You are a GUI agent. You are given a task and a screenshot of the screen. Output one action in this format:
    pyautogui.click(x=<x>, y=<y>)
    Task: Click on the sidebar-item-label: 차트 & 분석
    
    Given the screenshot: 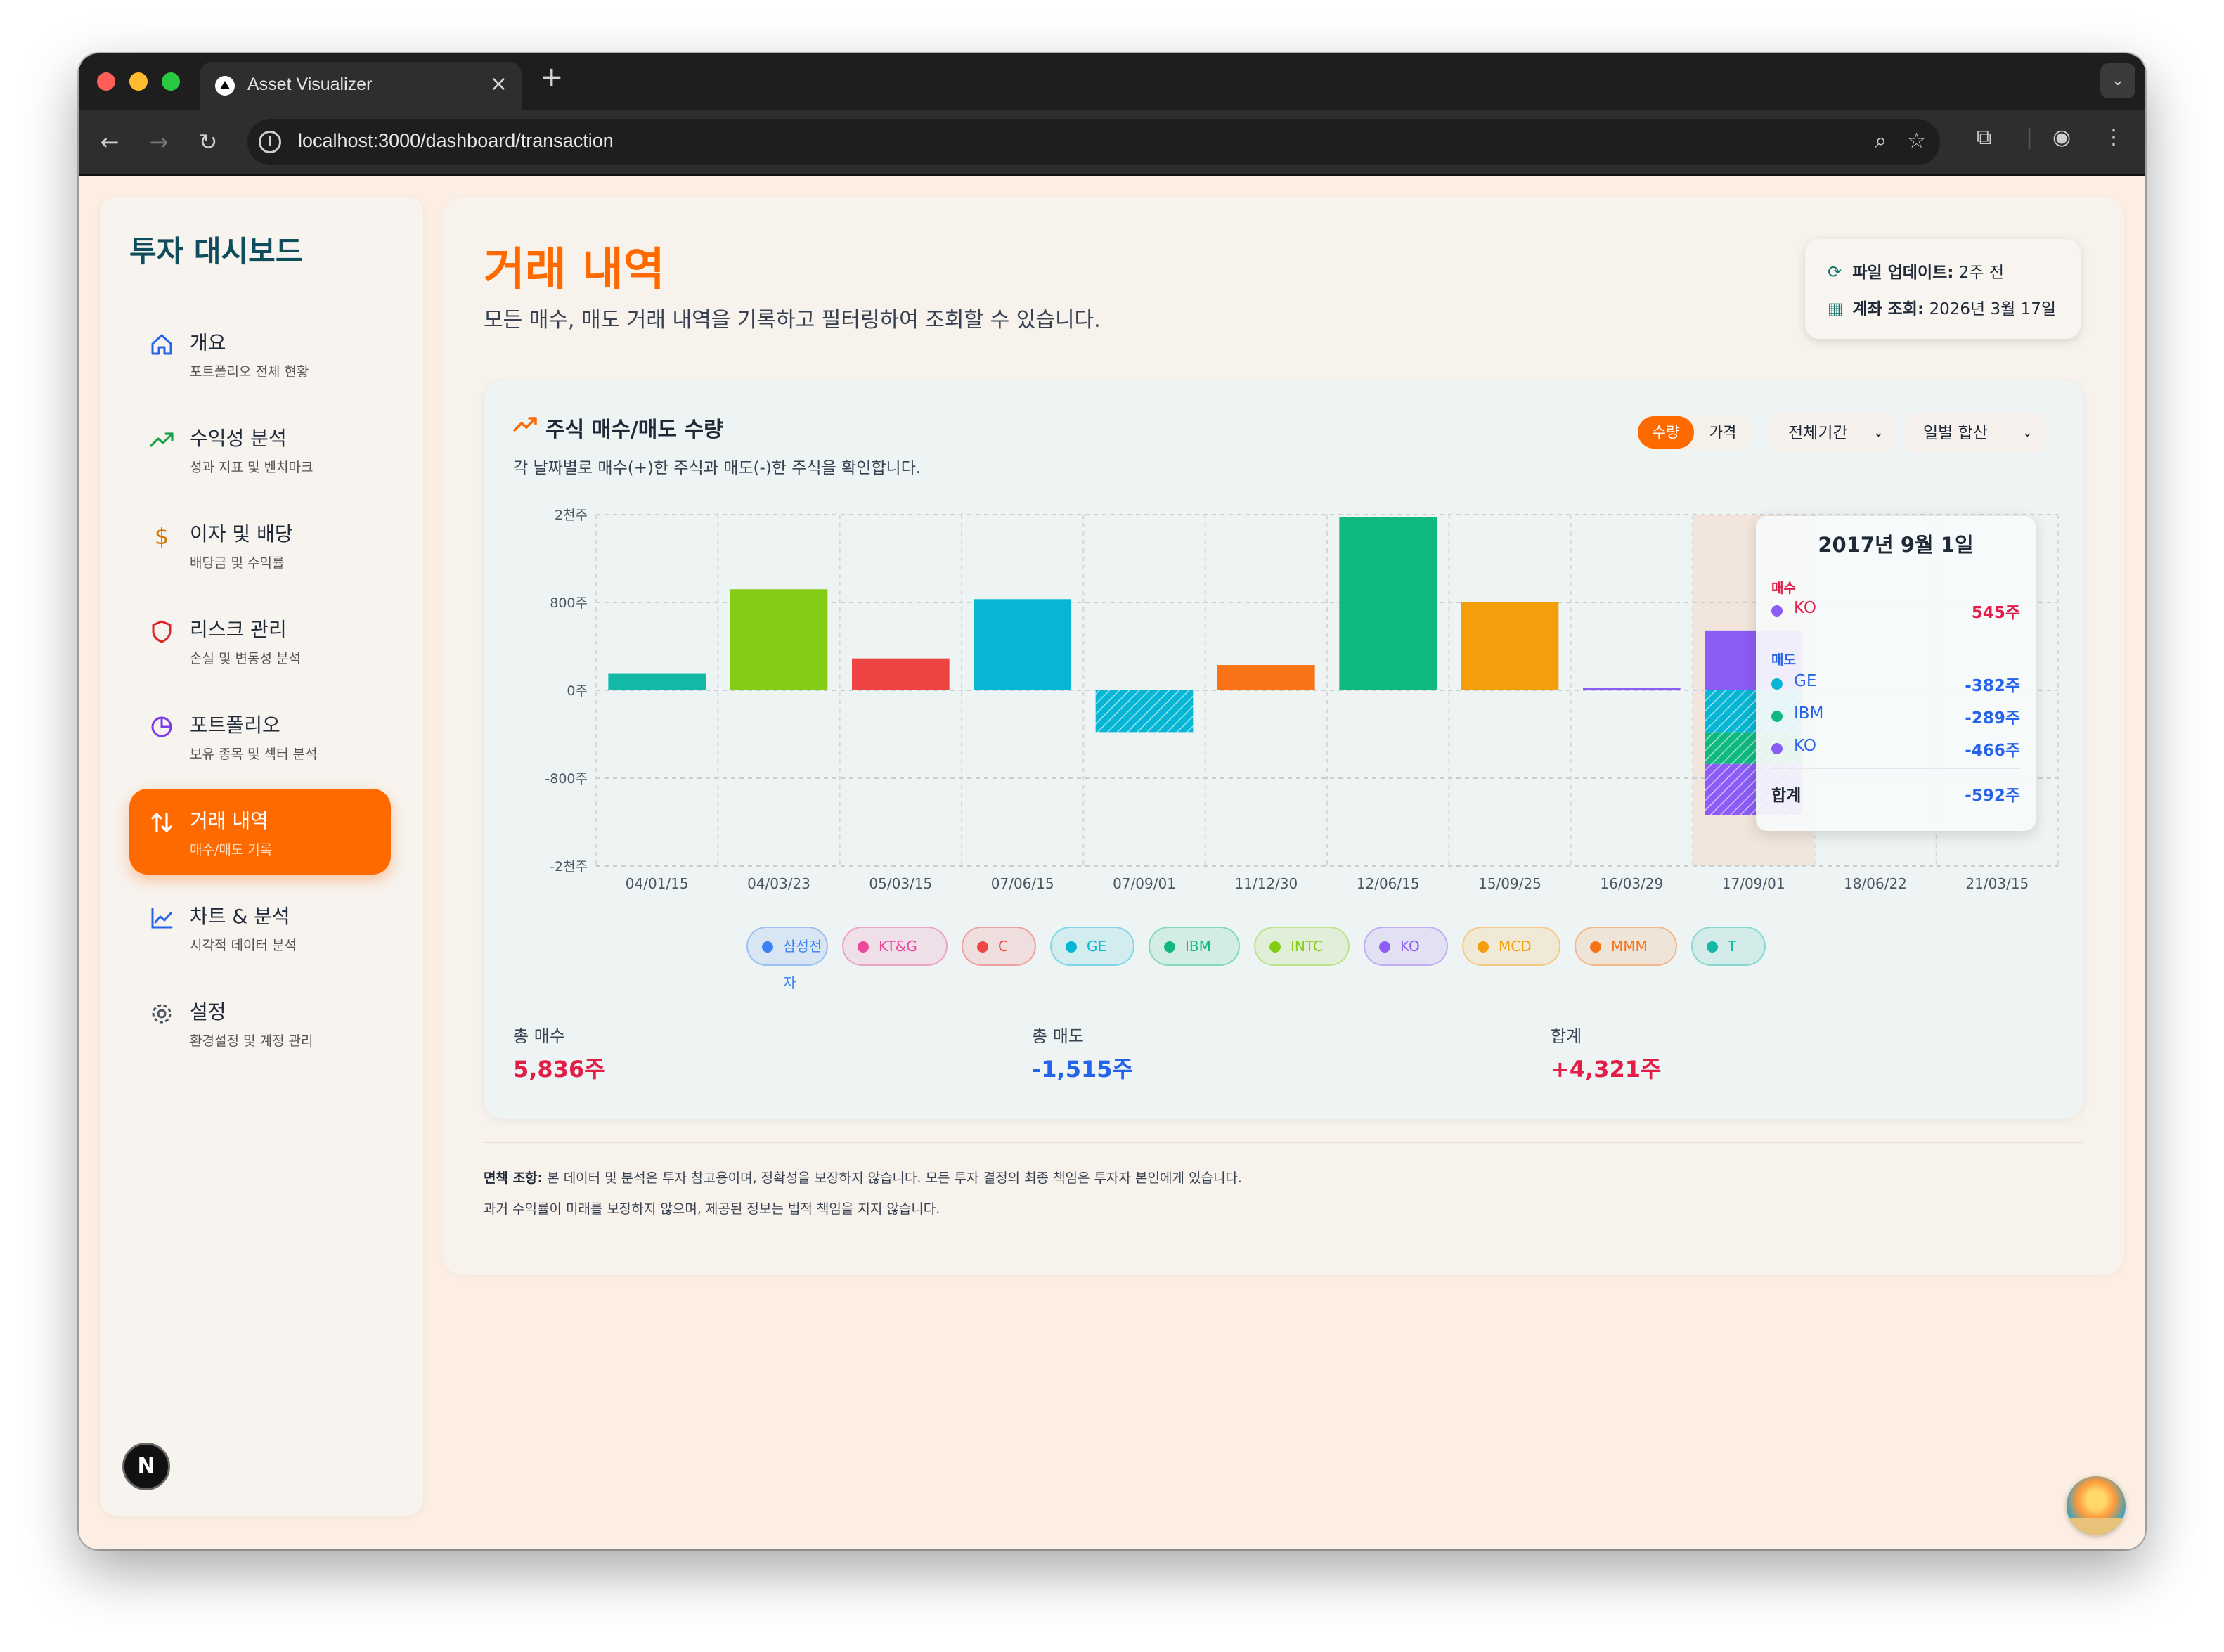 What is the action you would take?
    pyautogui.click(x=240, y=916)
    